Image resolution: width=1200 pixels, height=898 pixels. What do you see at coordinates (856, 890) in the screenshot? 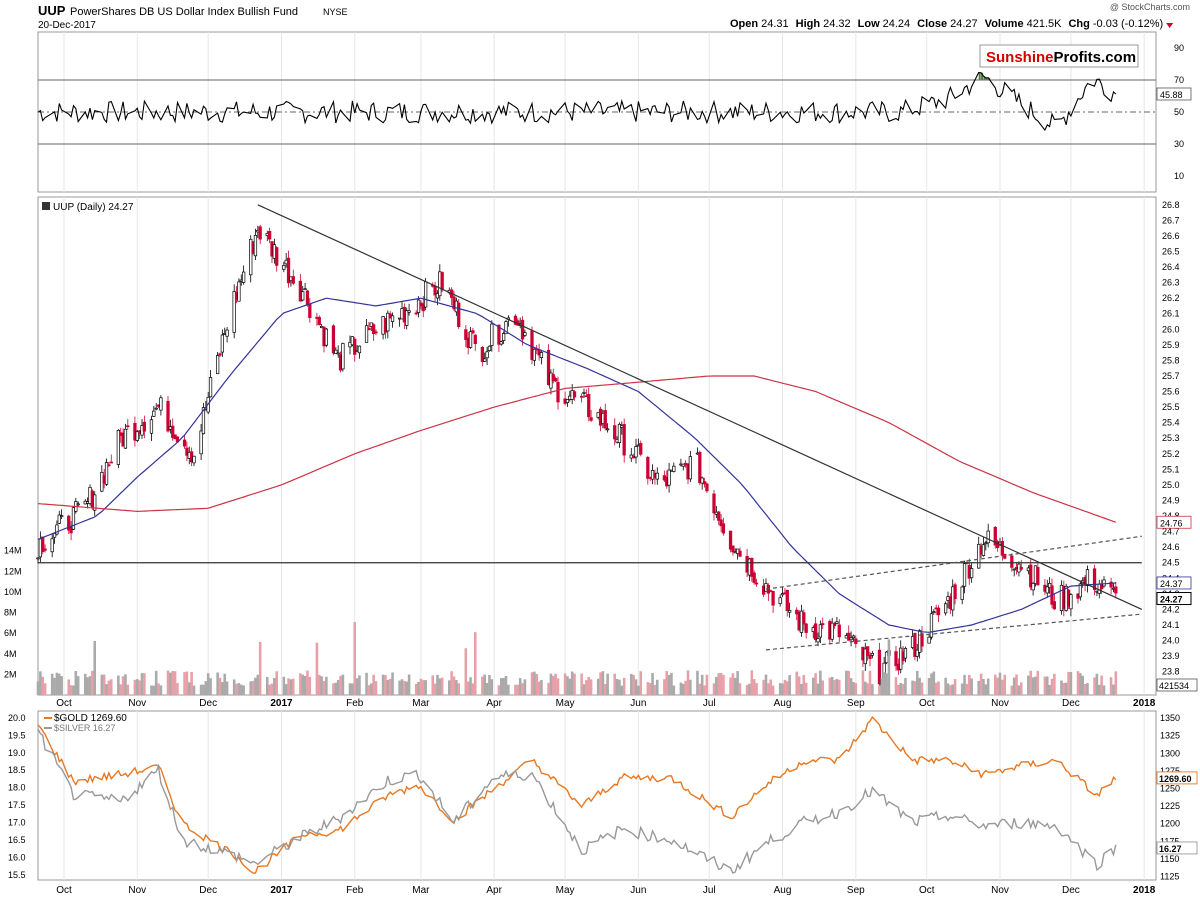
I see `x-tick-label: Sep` at bounding box center [856, 890].